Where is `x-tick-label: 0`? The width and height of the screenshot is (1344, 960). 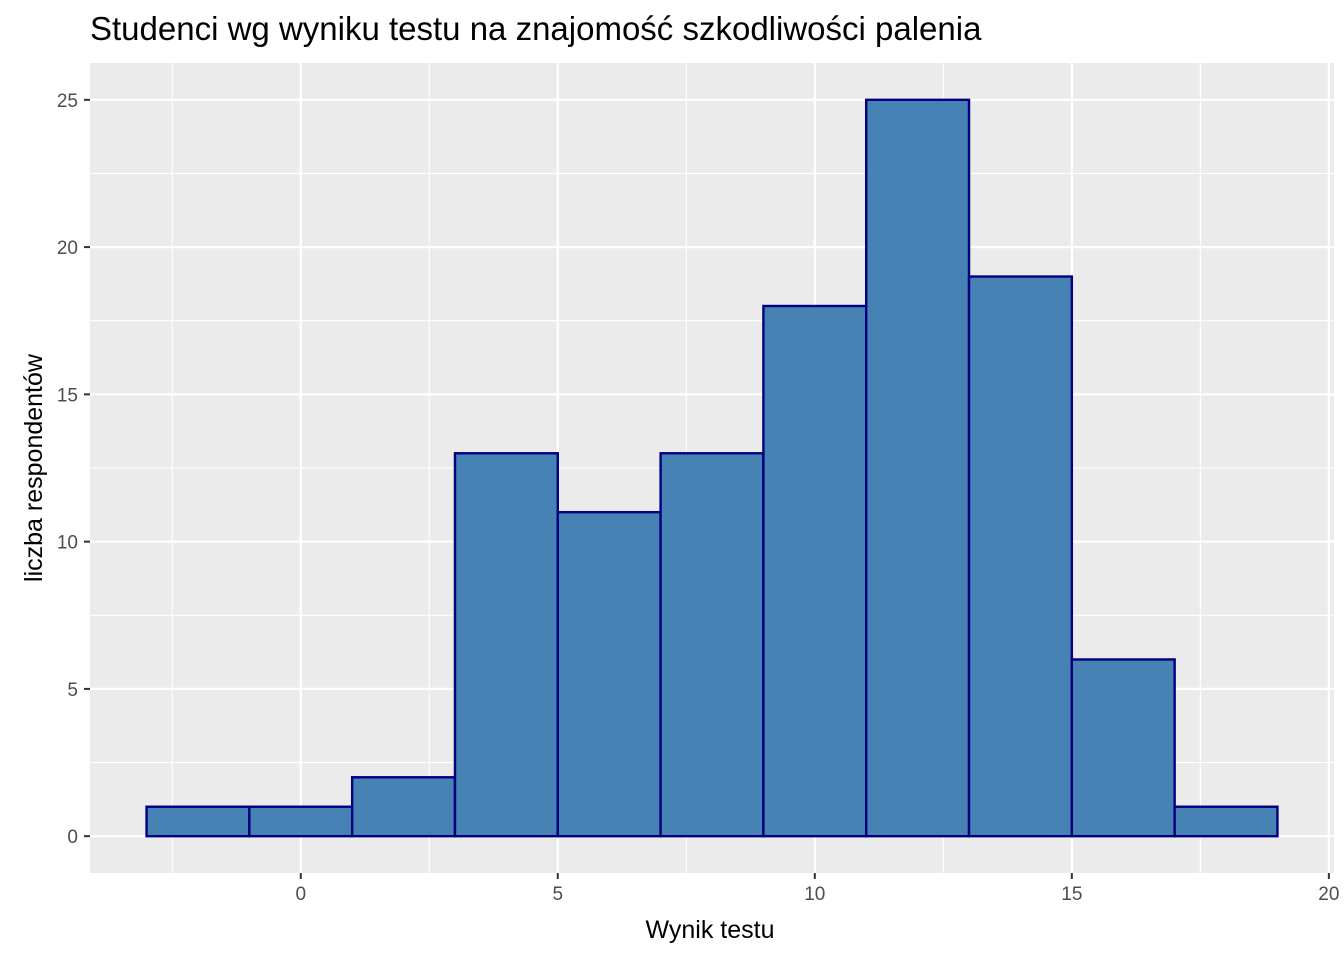 x-tick-label: 0 is located at coordinates (300, 894).